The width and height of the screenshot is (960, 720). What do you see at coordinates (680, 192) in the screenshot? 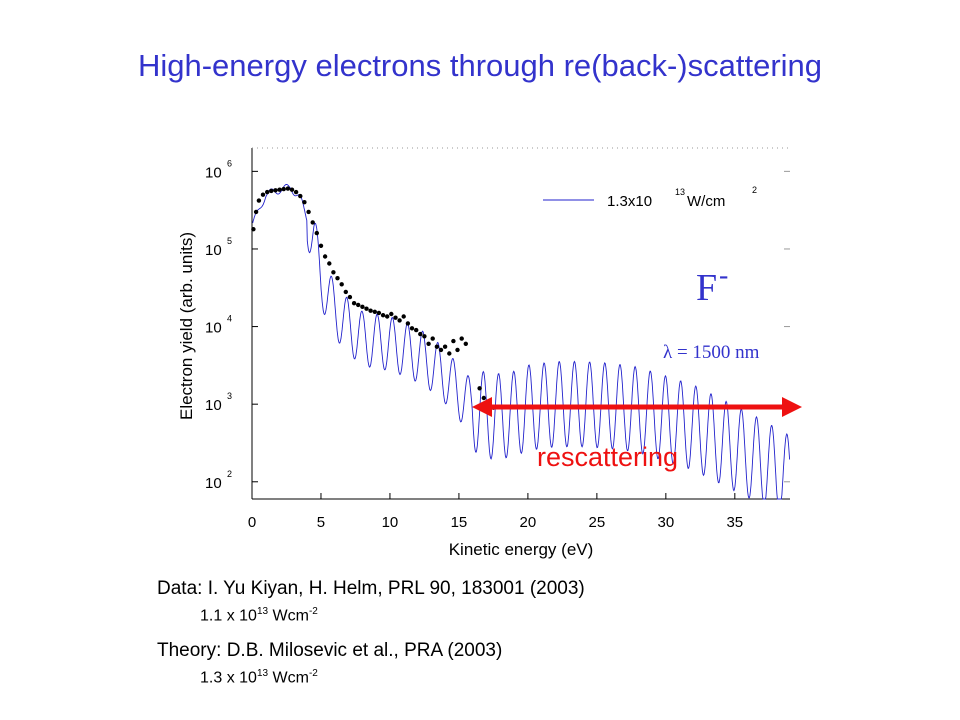
I see `legend-exponent: 13` at bounding box center [680, 192].